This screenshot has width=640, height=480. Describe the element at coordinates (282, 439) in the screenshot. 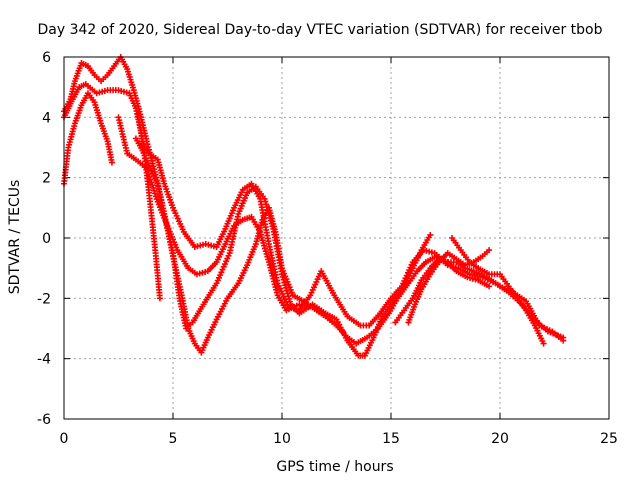

I see `x-tick-label: 10` at that location.